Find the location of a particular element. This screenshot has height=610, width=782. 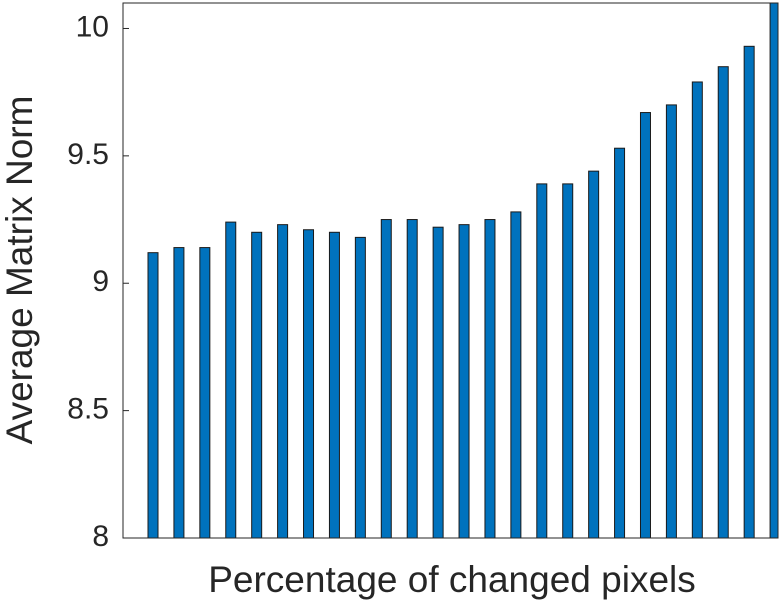

y-tick-label: 9 is located at coordinates (100, 281).